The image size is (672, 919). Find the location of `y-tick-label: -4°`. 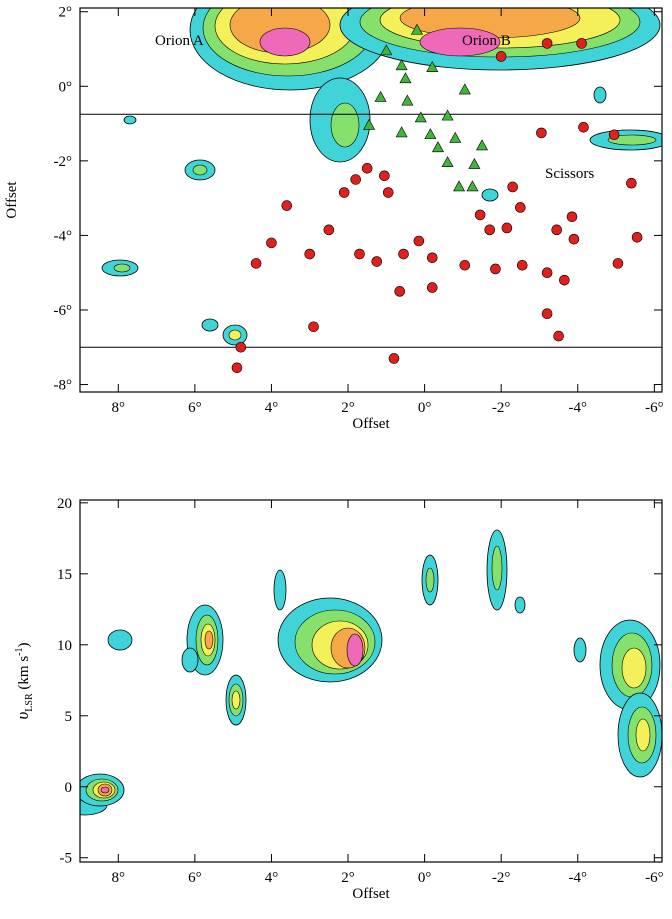

y-tick-label: -4° is located at coordinates (63, 236).